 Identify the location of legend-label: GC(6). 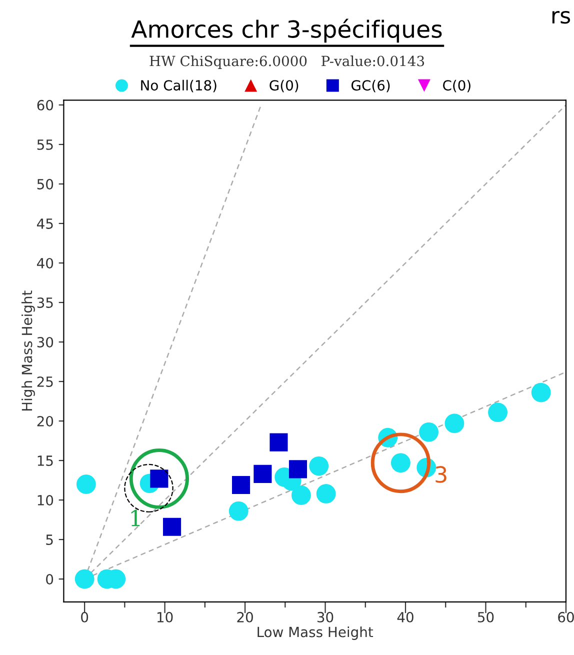
(371, 86).